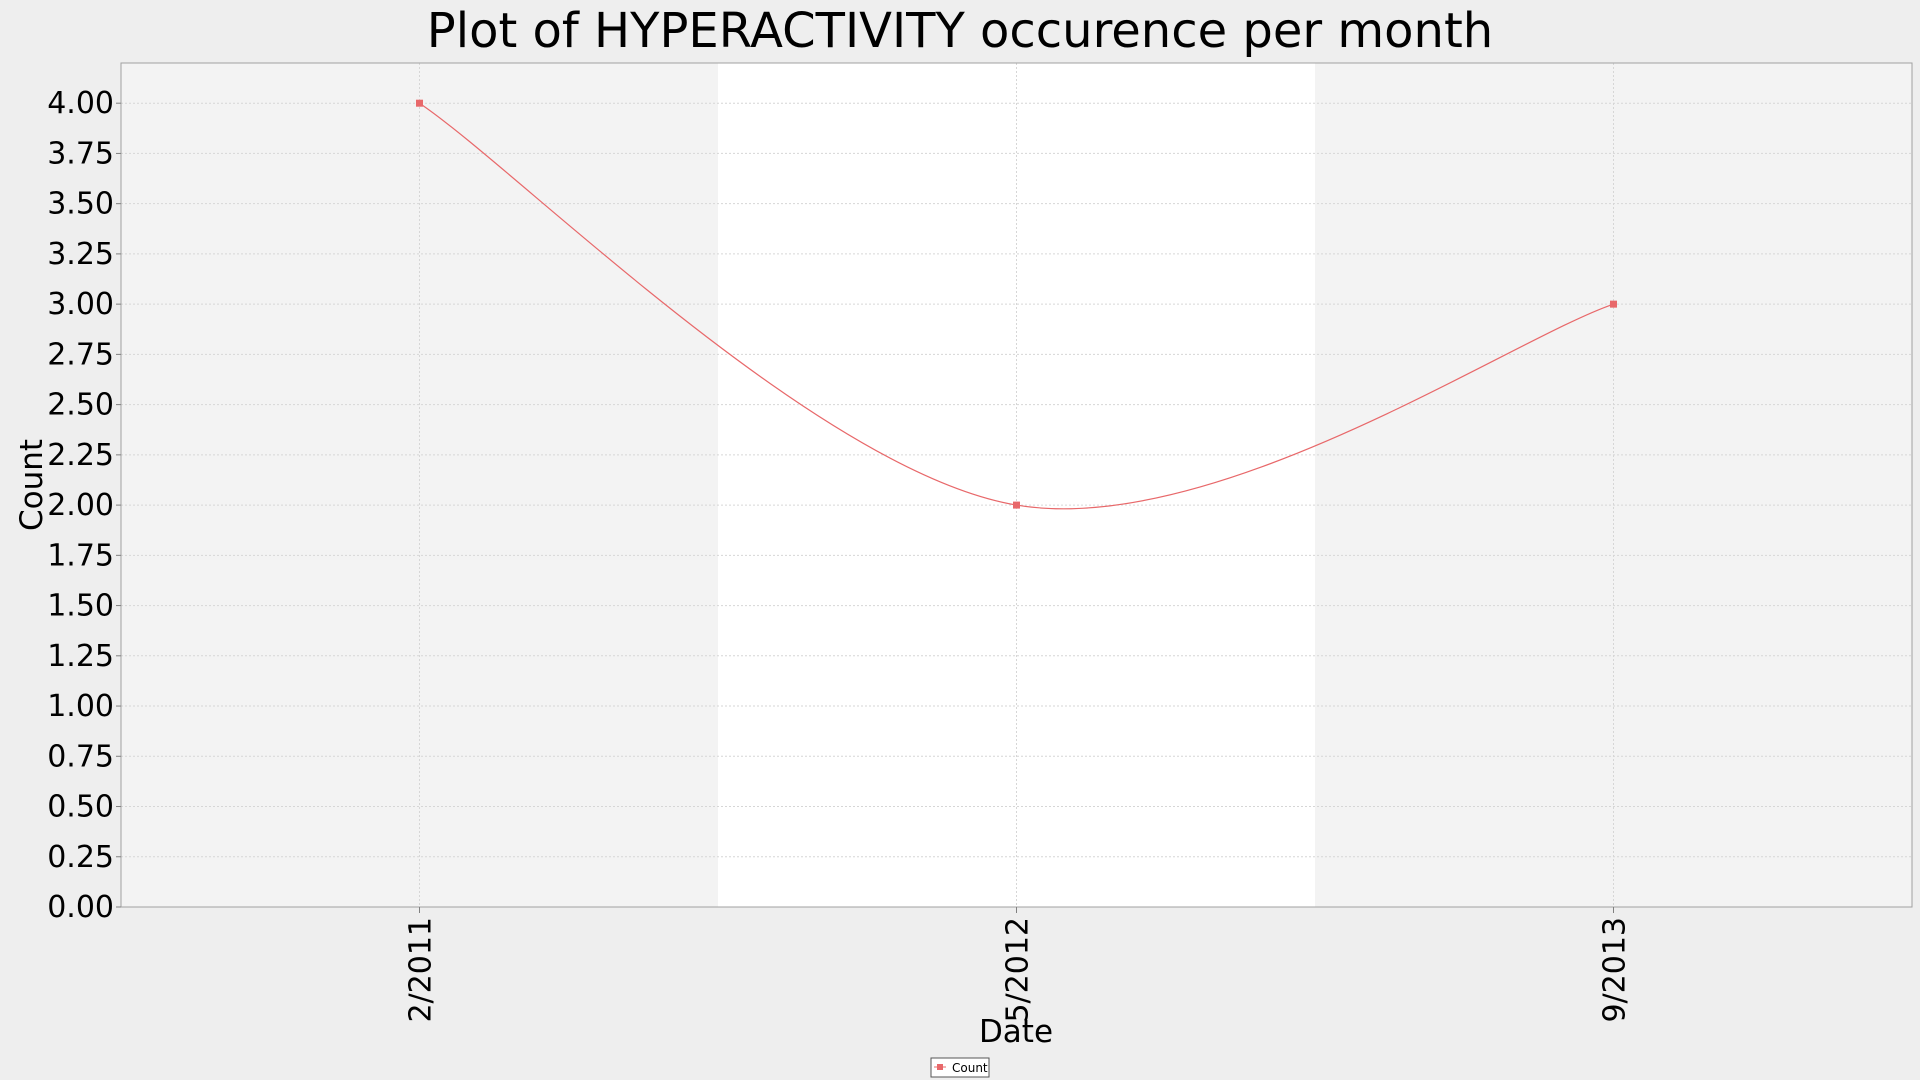  I want to click on x-tick-label: 9/2013, so click(1615, 970).